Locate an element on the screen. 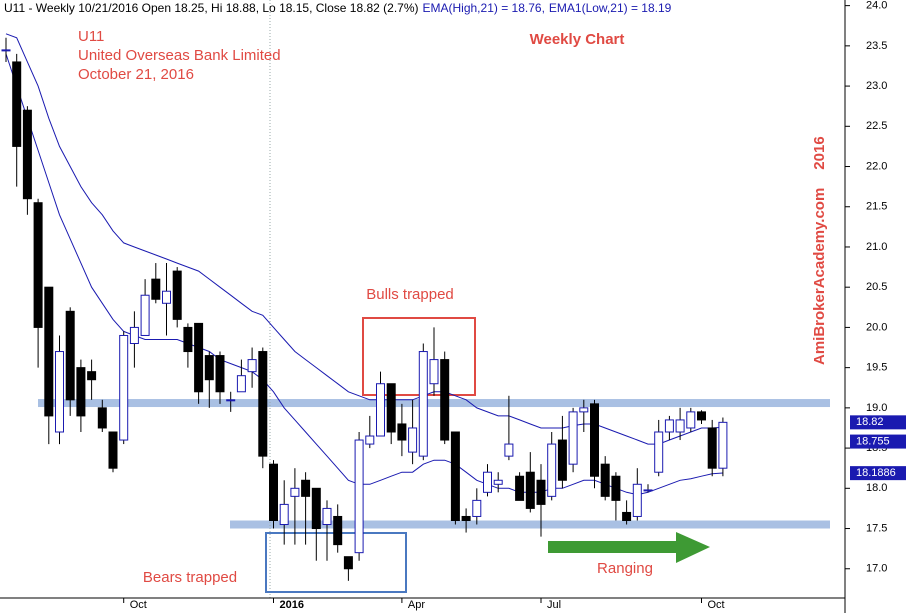 Image resolution: width=908 pixels, height=613 pixels. header-ema-high: EMA(High,21) = 18.76, is located at coordinates (484, 8).